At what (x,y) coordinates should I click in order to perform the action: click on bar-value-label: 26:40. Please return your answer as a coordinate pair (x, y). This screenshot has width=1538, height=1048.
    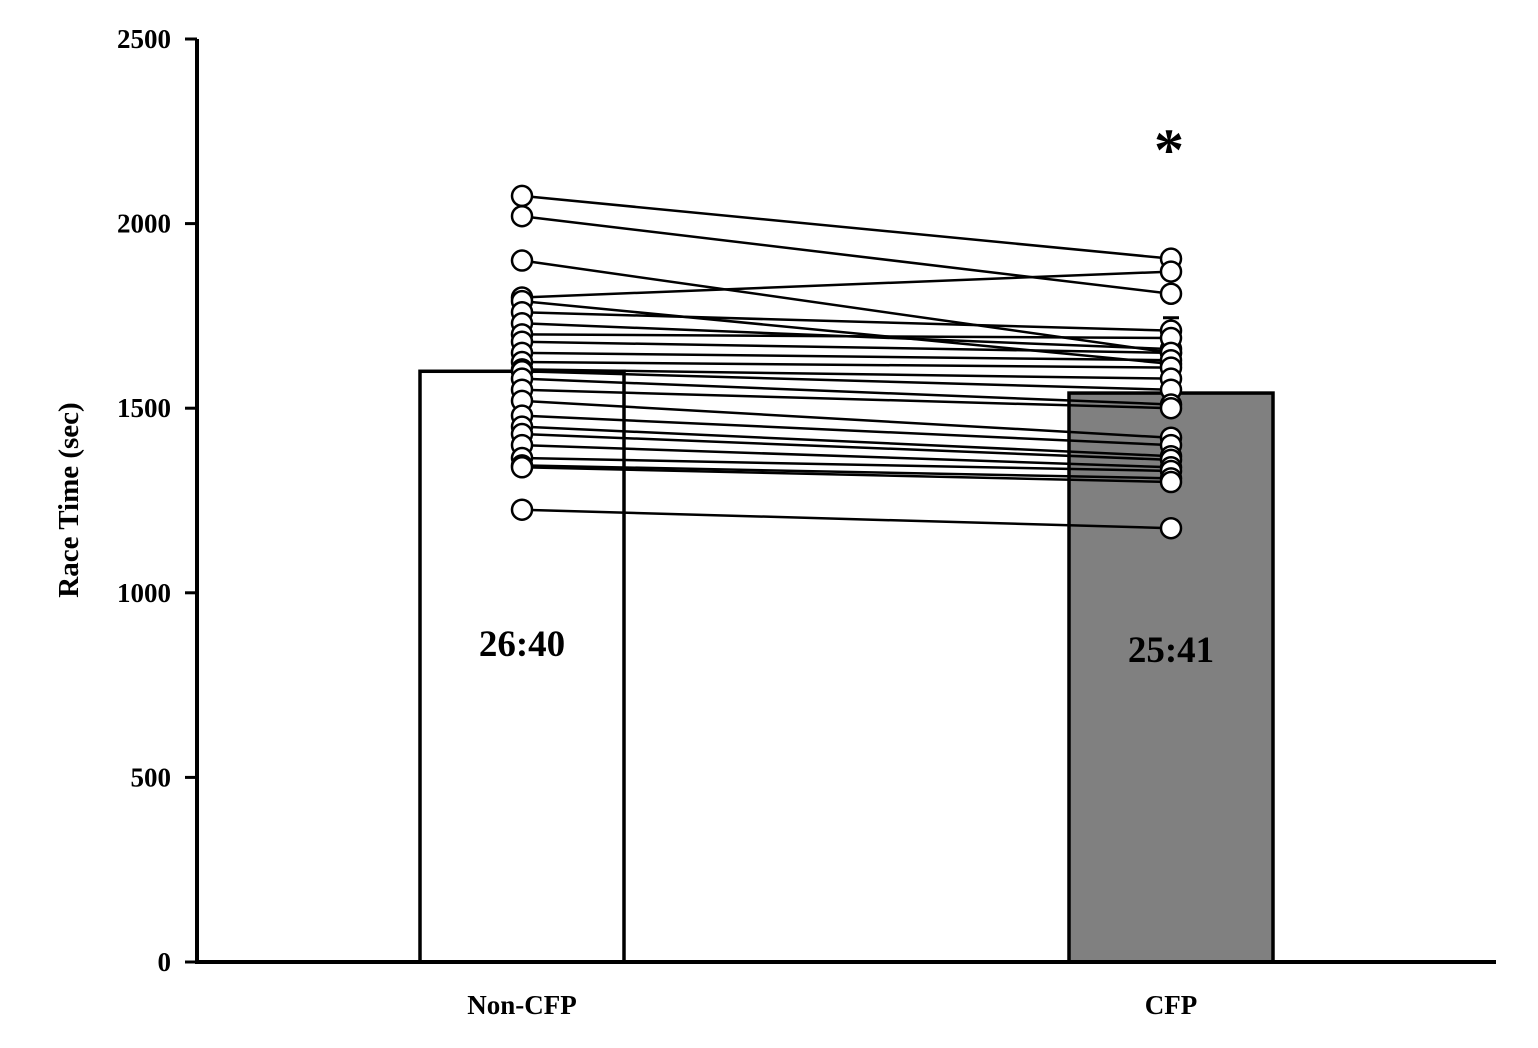
    Looking at the image, I should click on (522, 644).